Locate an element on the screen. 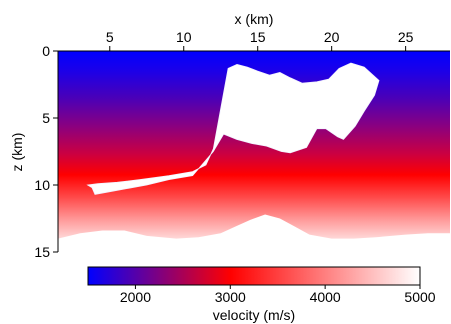 This screenshot has width=451, height=324. x-tick-label: 20 is located at coordinates (332, 37).